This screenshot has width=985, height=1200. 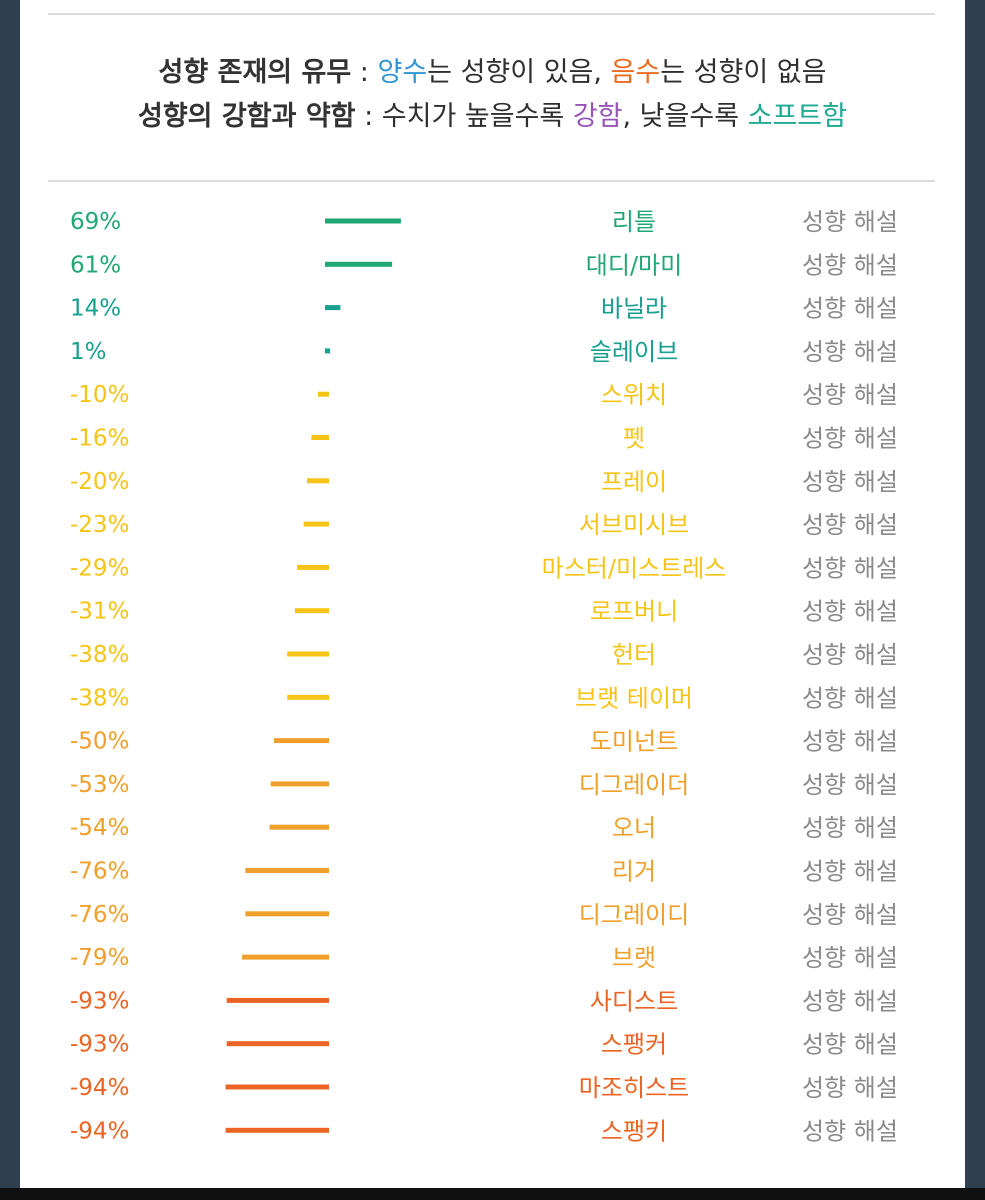 I want to click on positive-word: 양수, so click(x=402, y=72).